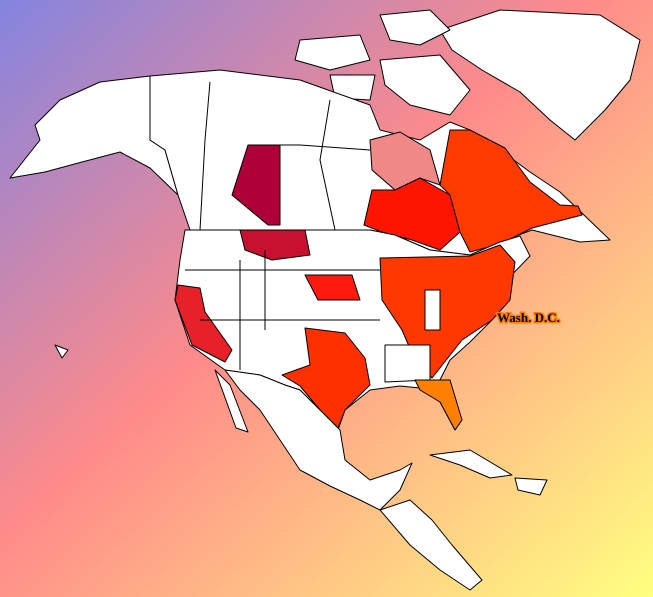  What do you see at coordinates (540, 75) in the screenshot?
I see `greenland` at bounding box center [540, 75].